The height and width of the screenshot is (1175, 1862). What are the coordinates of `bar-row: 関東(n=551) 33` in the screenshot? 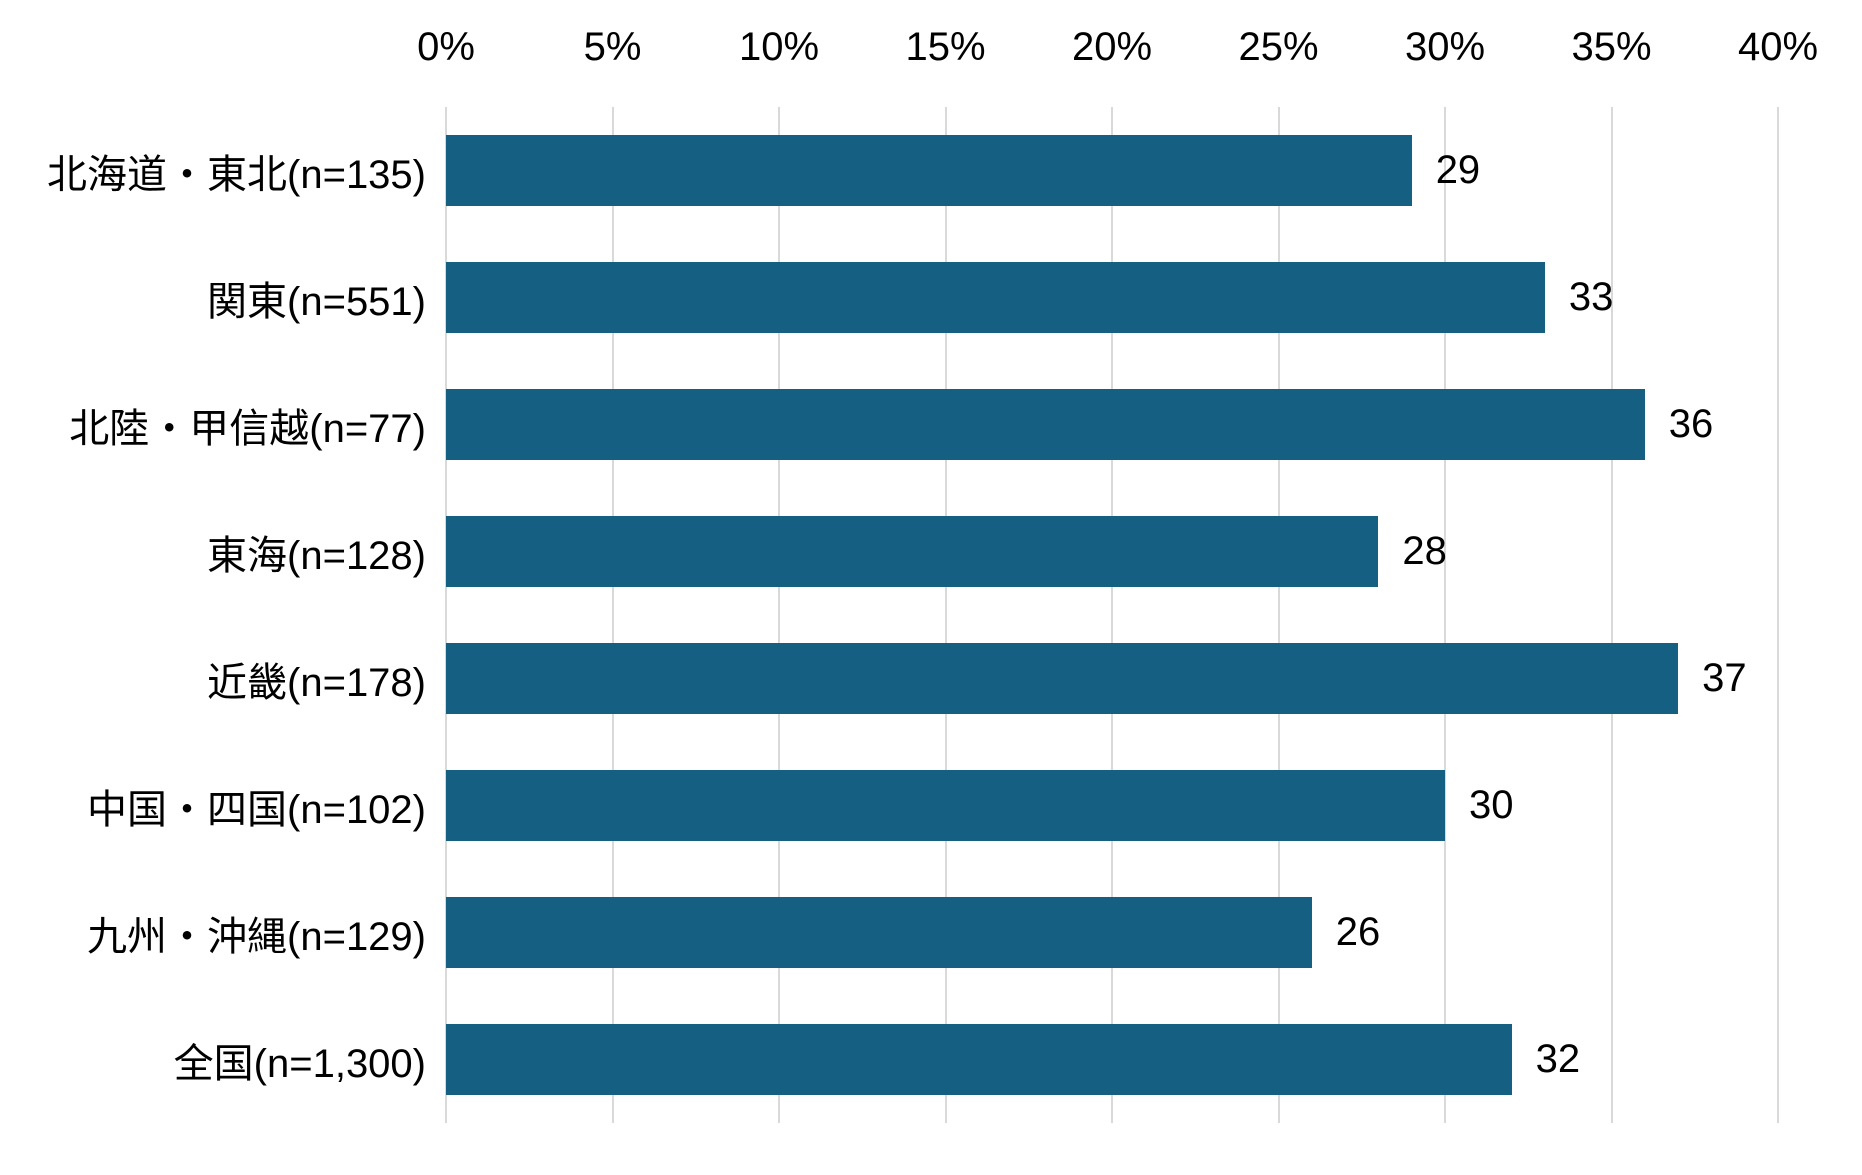 It's located at (992, 297).